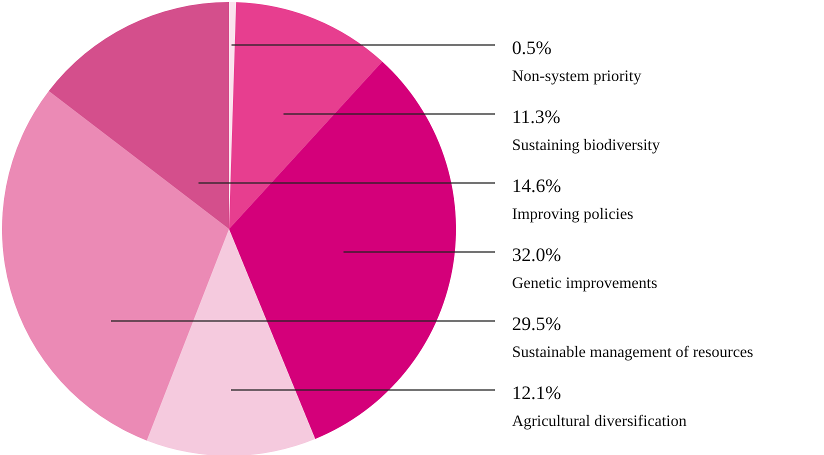 The width and height of the screenshot is (824, 455). I want to click on slice-label: Genetic improvements, so click(585, 283).